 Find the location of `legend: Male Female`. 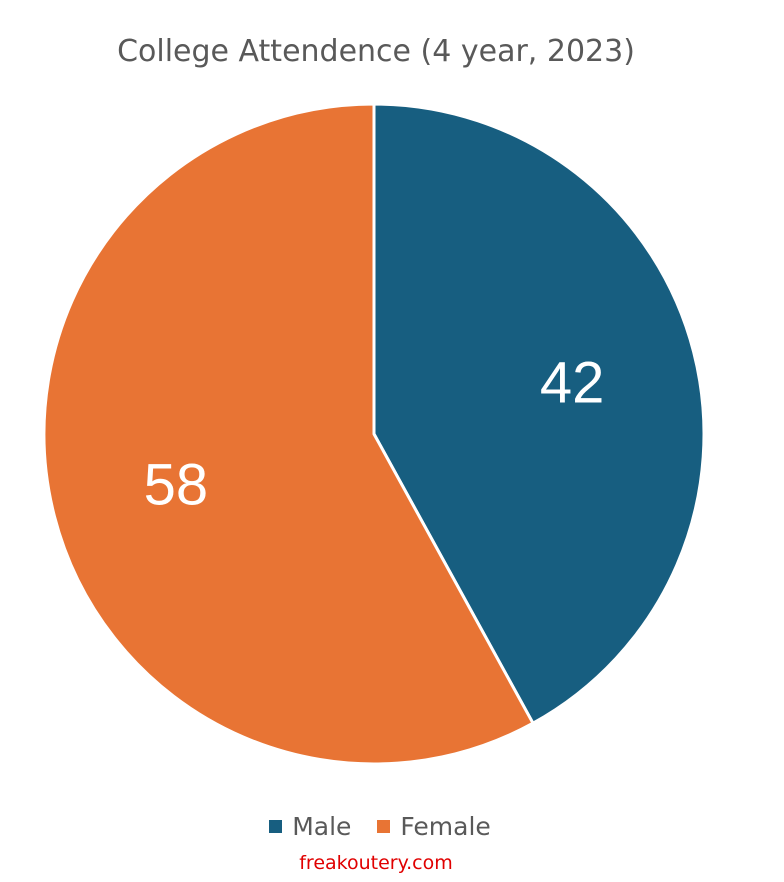

legend: Male Female is located at coordinates (380, 826).